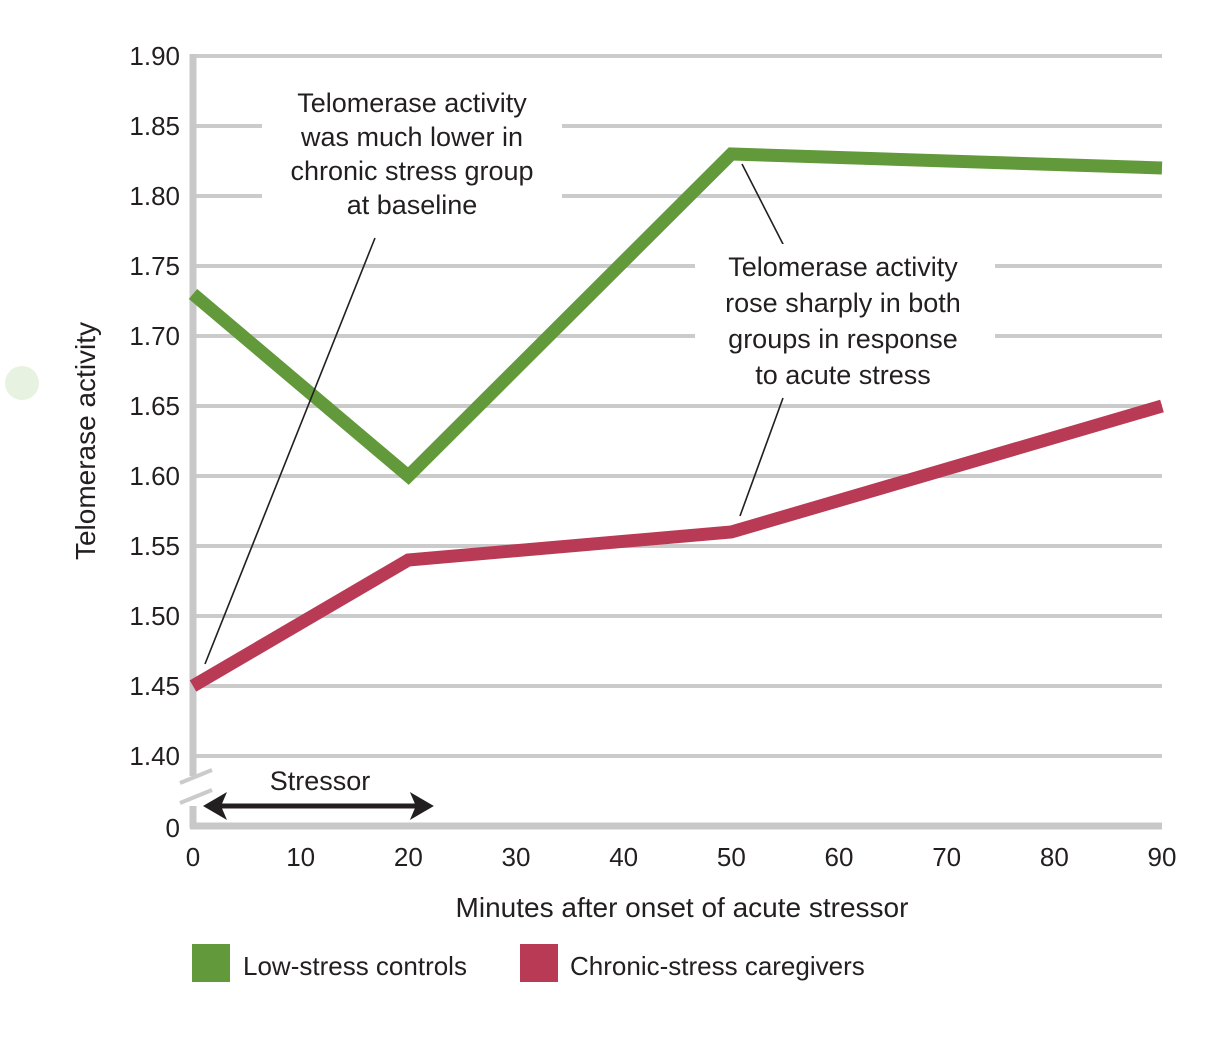 This screenshot has width=1227, height=1049. I want to click on y-axis-title: Telomerase activity, so click(85, 441).